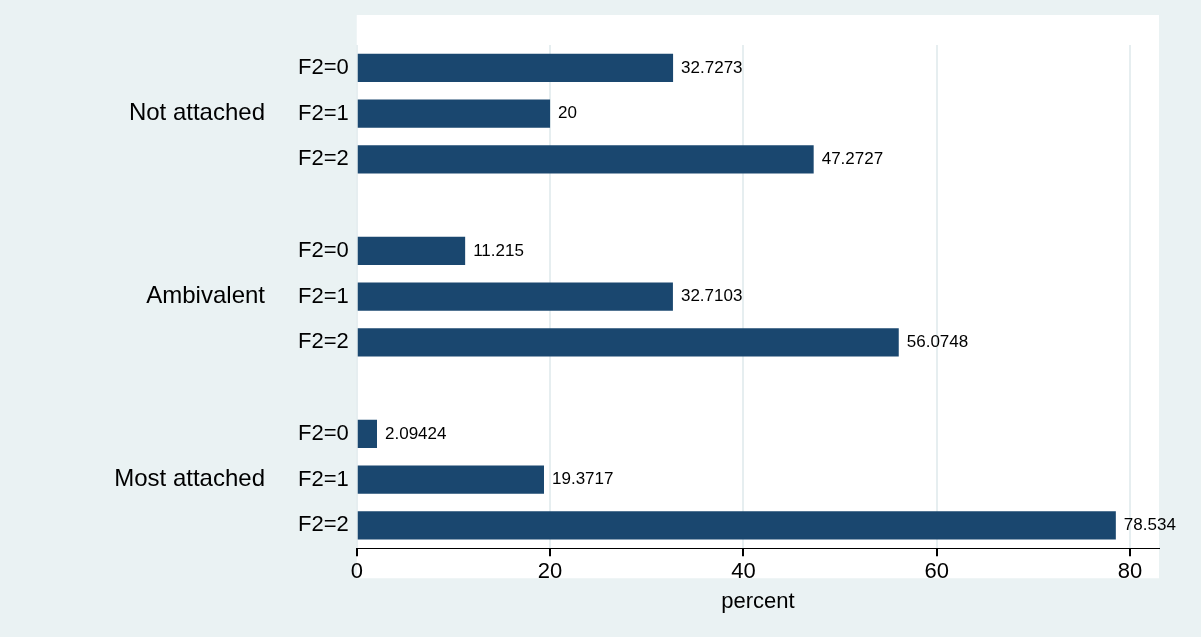  What do you see at coordinates (1149, 525) in the screenshot?
I see `data-label: 78.534` at bounding box center [1149, 525].